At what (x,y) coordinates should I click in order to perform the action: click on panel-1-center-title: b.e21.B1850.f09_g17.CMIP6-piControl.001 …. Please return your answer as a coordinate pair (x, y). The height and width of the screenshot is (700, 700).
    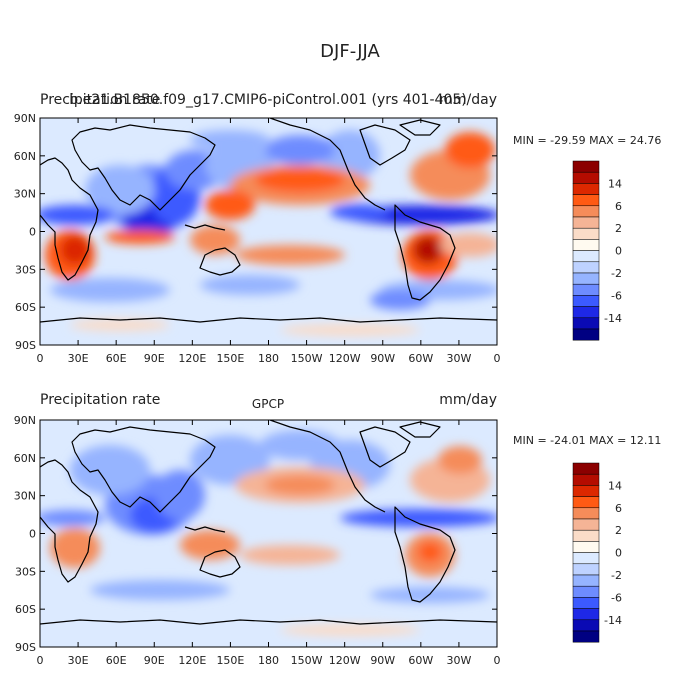
    Looking at the image, I should click on (267, 100).